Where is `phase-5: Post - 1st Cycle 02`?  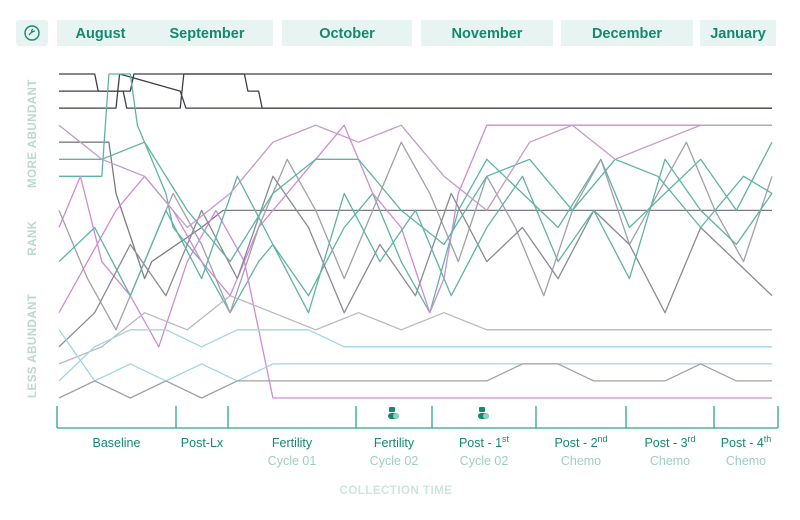 phase-5: Post - 1st Cycle 02 is located at coordinates (484, 437).